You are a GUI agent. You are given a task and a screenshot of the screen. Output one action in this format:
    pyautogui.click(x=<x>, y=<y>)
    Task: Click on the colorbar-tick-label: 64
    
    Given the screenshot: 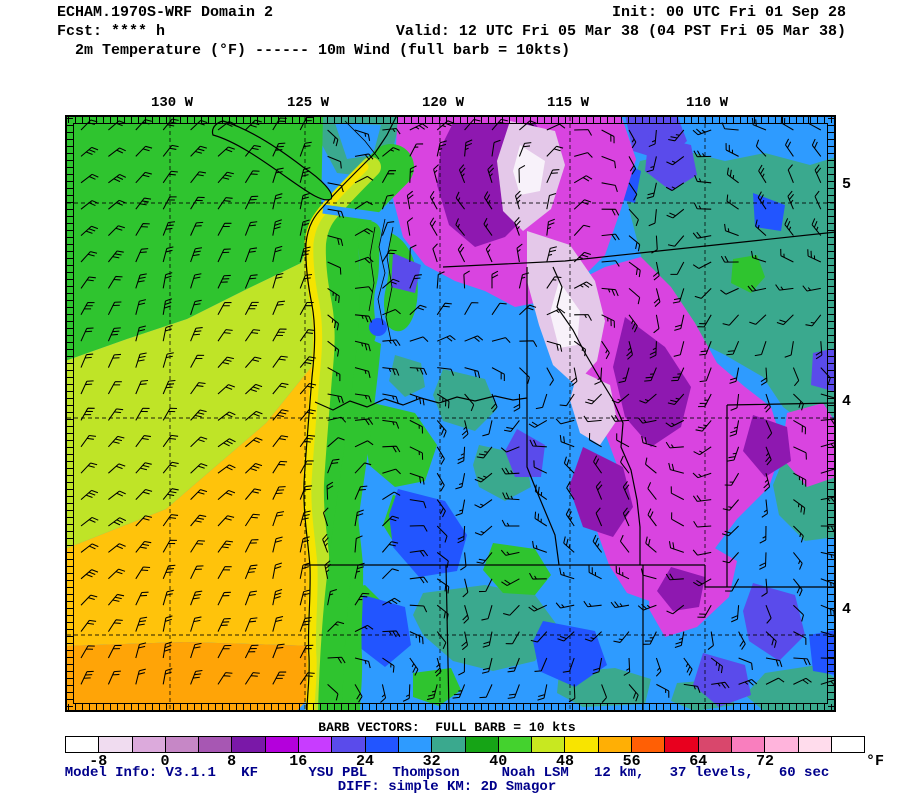 What is the action you would take?
    pyautogui.click(x=698, y=761)
    